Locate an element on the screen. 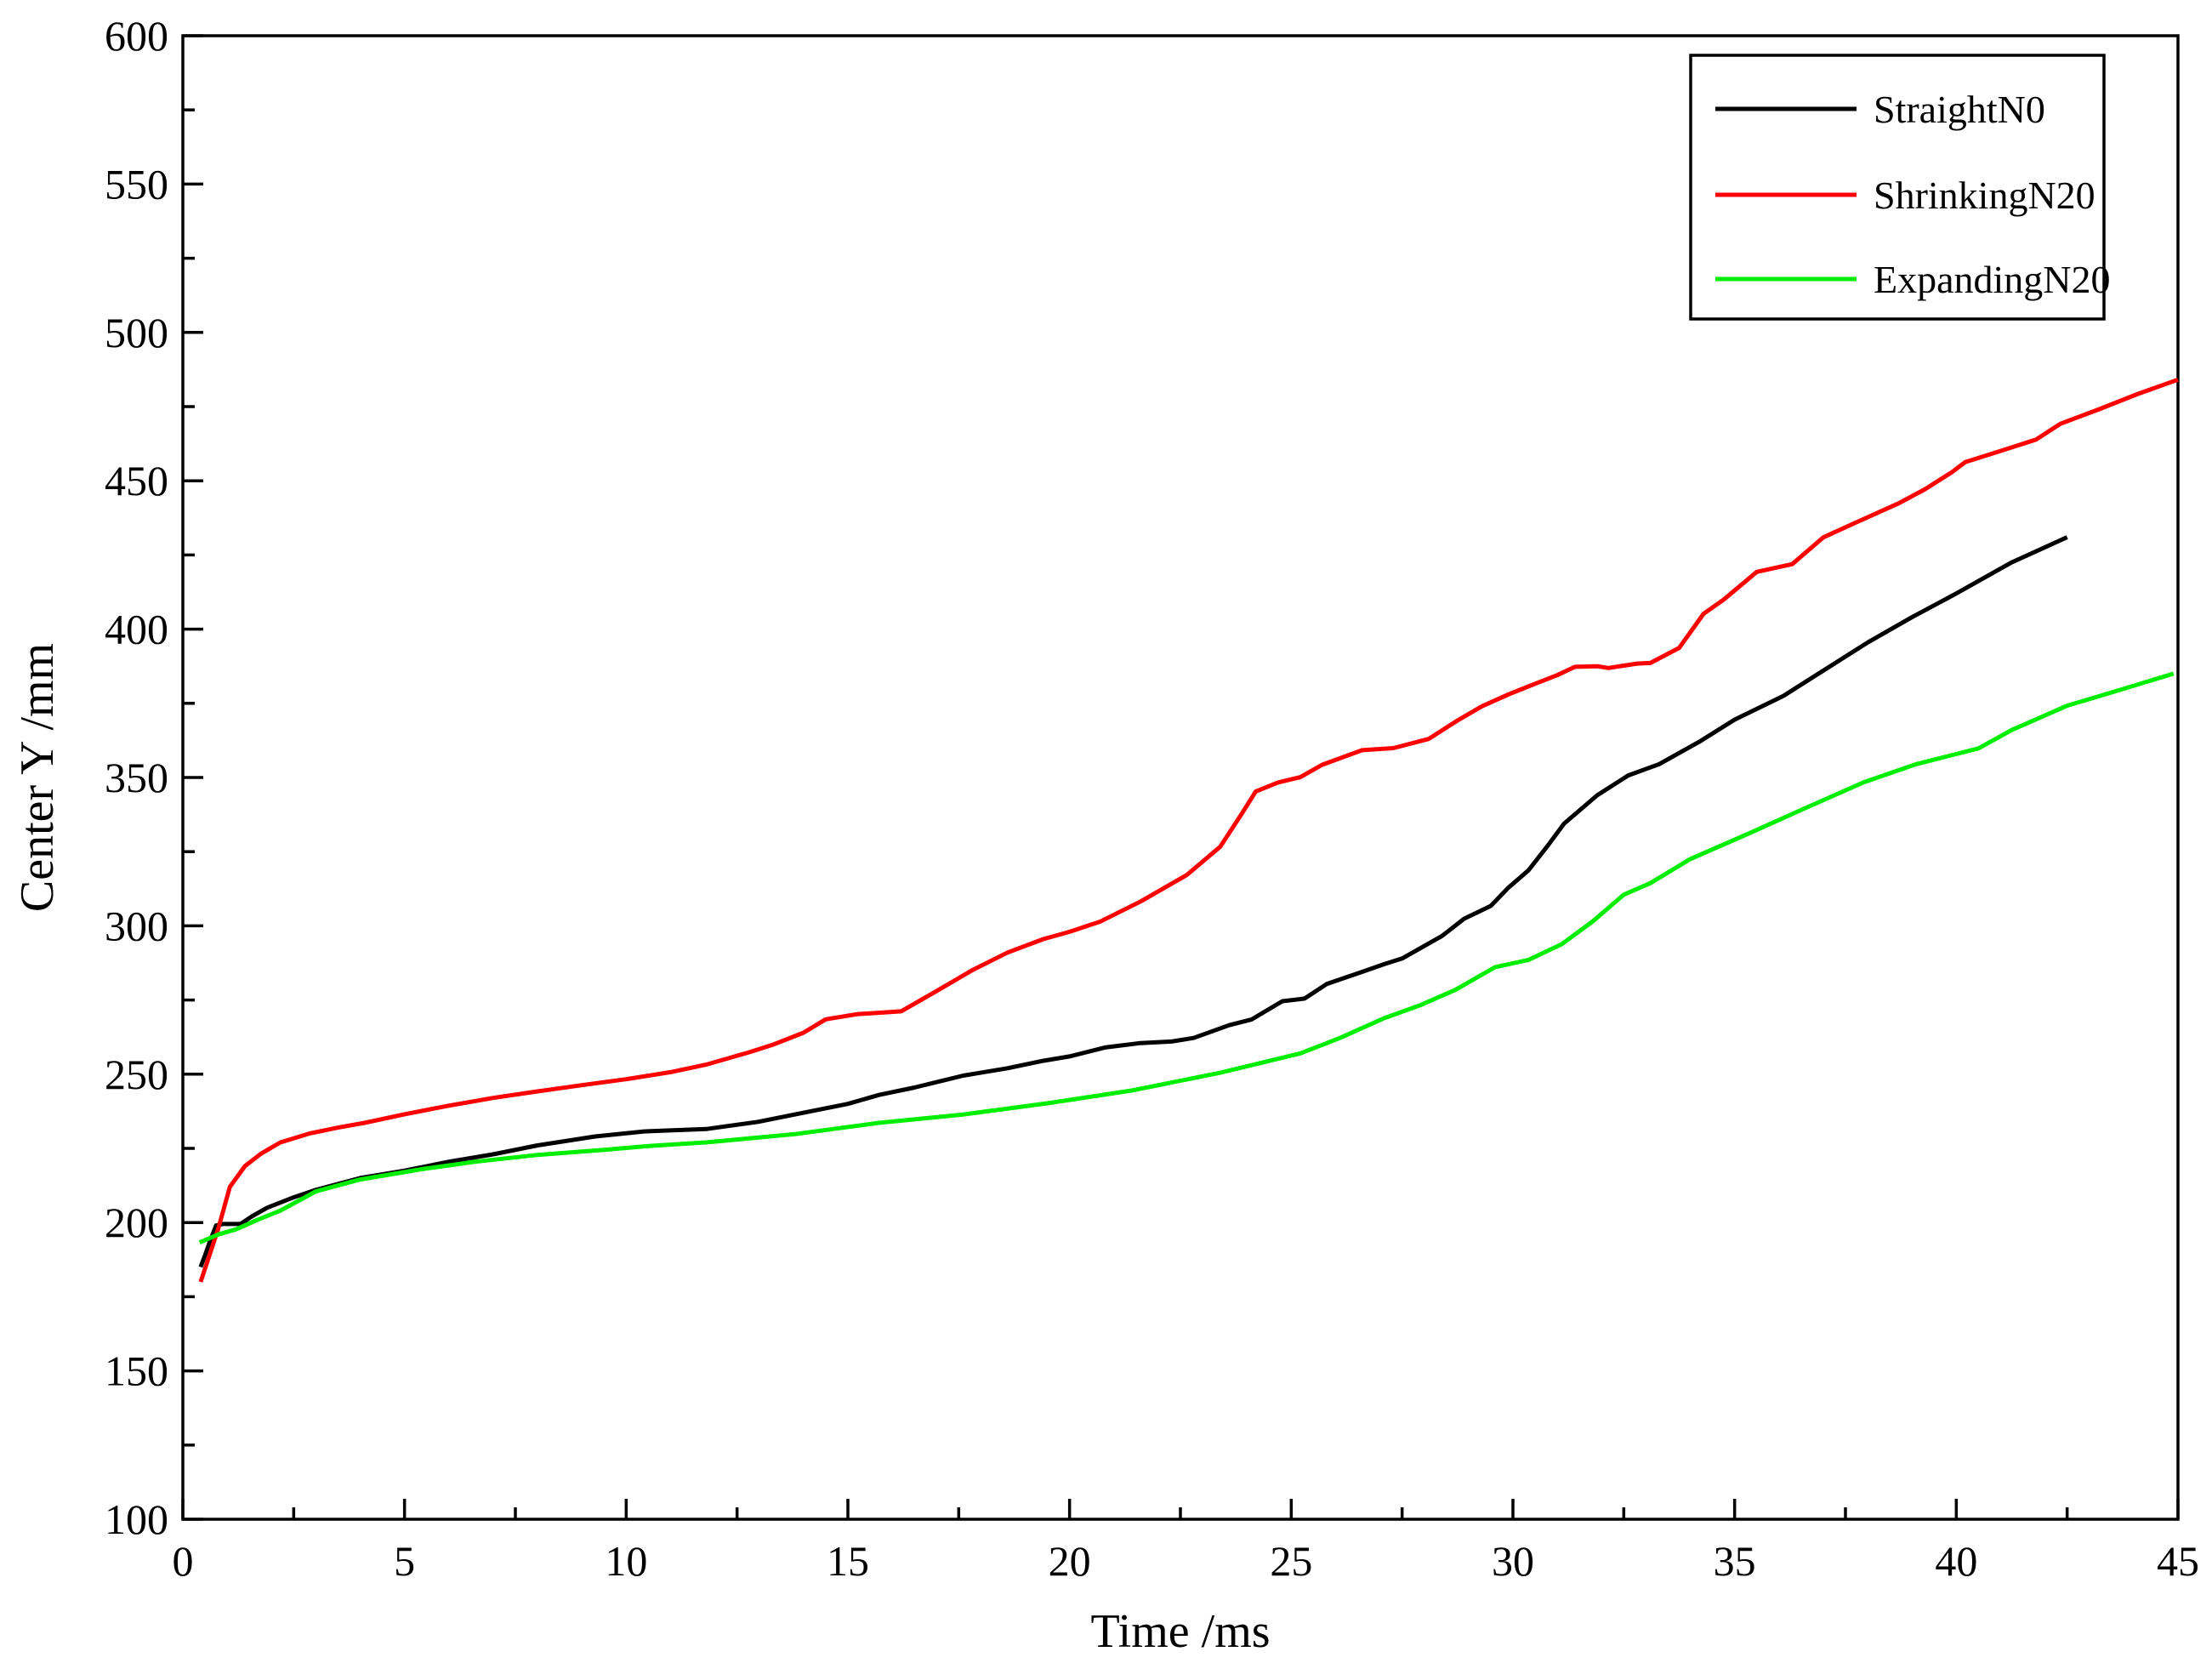  x-axis-tick-label: 45 is located at coordinates (2178, 1561).